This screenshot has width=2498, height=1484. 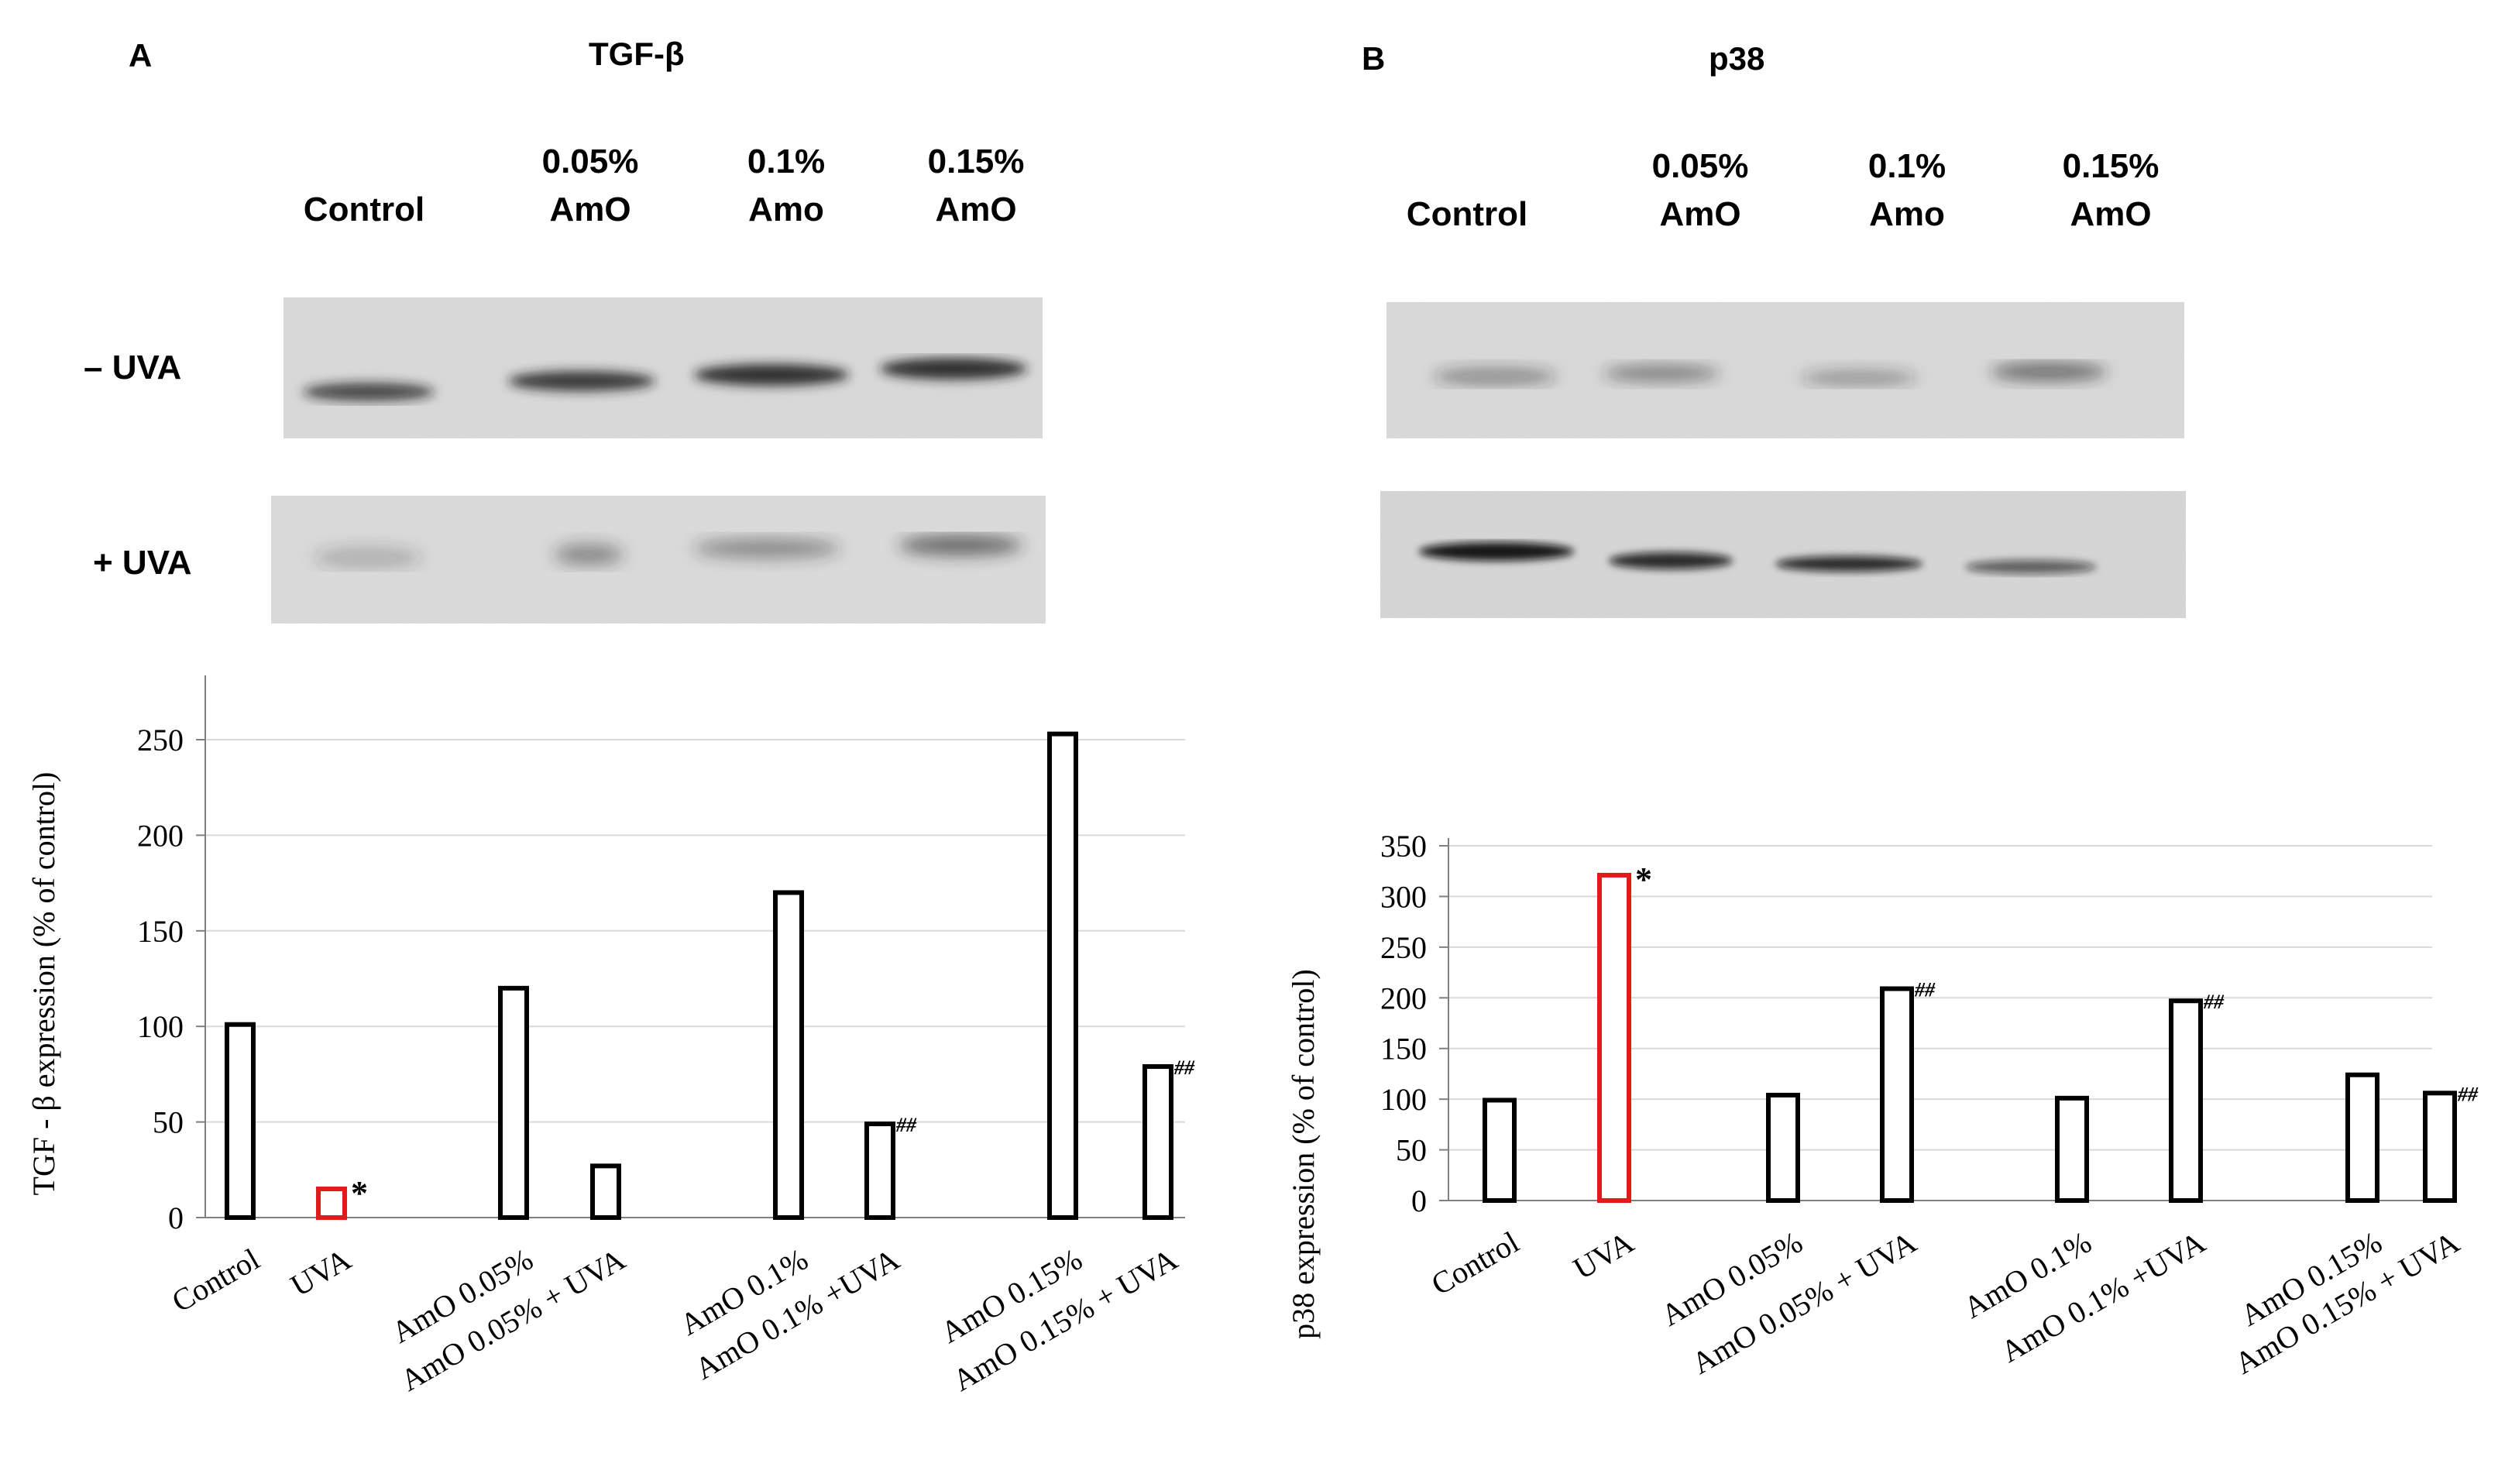 I want to click on panel-b-col-015: 0.15% AmO, so click(x=2110, y=191).